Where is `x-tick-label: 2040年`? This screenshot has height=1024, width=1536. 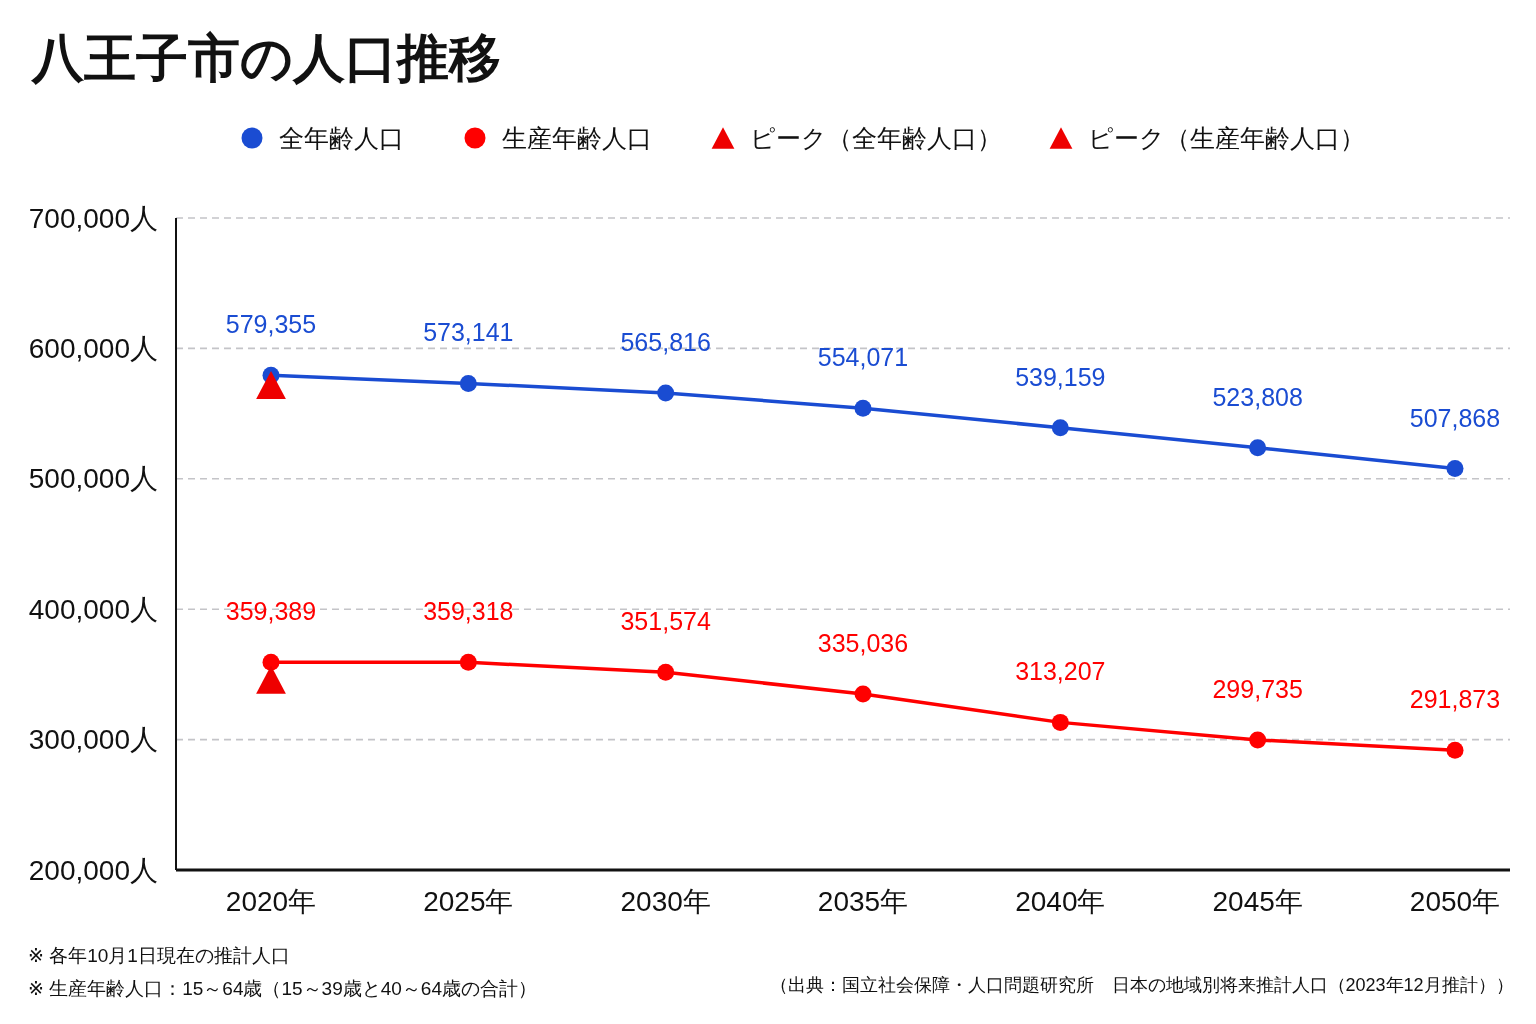
x-tick-label: 2040年 is located at coordinates (1060, 901).